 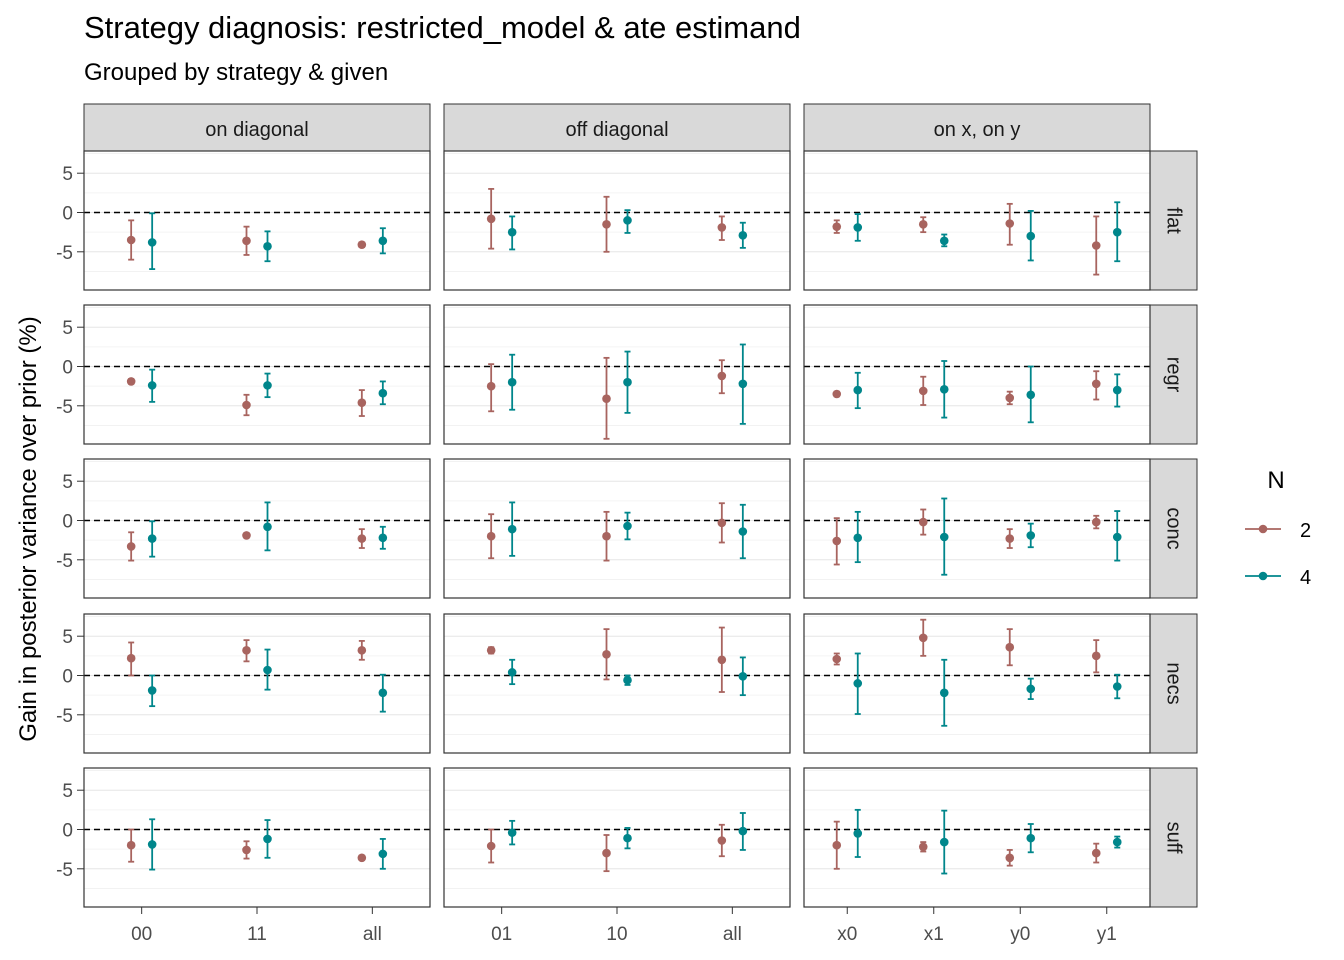 I want to click on x-tick-label: x1, so click(x=934, y=934).